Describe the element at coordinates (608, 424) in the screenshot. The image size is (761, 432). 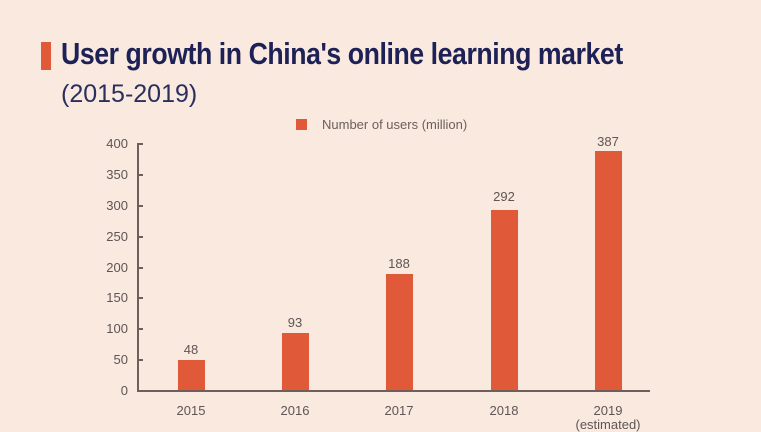
I see `x-tick-sublabel: (estimated)` at that location.